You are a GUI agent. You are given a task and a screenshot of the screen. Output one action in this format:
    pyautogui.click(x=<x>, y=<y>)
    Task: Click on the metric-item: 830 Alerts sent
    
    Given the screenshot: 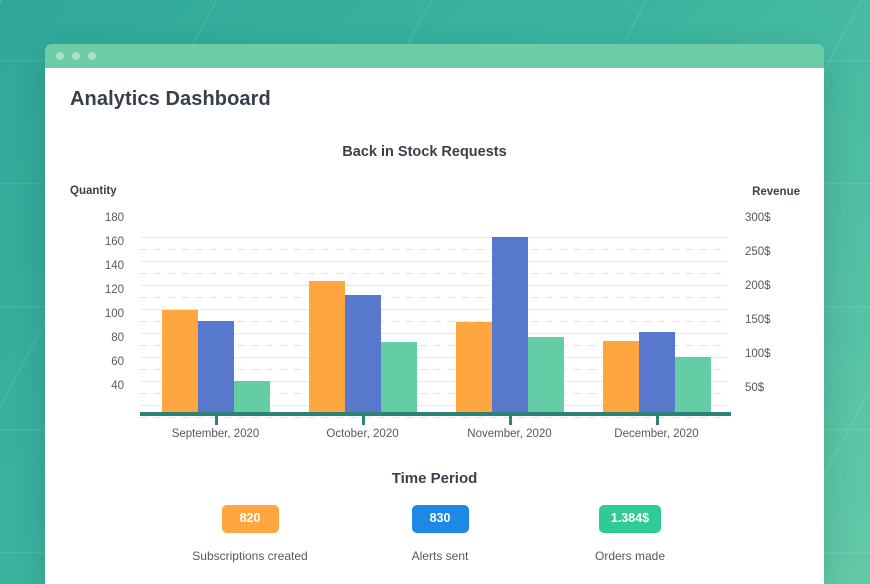 What is the action you would take?
    pyautogui.click(x=440, y=534)
    